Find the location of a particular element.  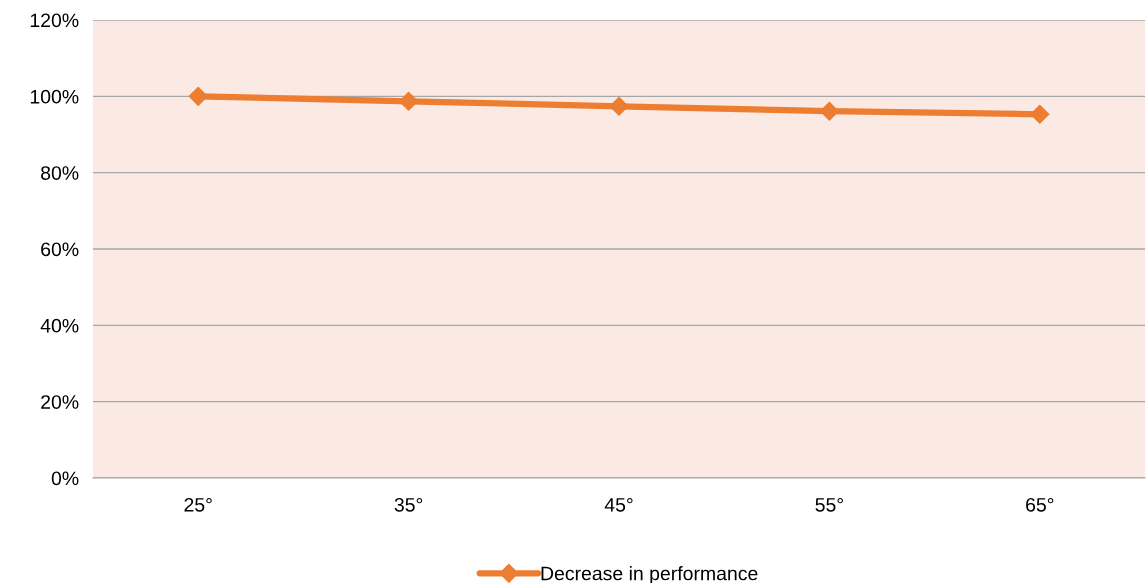

x-tick-label: 65° is located at coordinates (1040, 504).